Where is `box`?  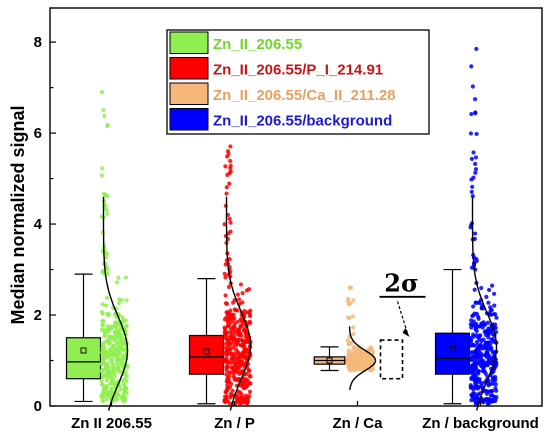 box is located at coordinates (452, 353).